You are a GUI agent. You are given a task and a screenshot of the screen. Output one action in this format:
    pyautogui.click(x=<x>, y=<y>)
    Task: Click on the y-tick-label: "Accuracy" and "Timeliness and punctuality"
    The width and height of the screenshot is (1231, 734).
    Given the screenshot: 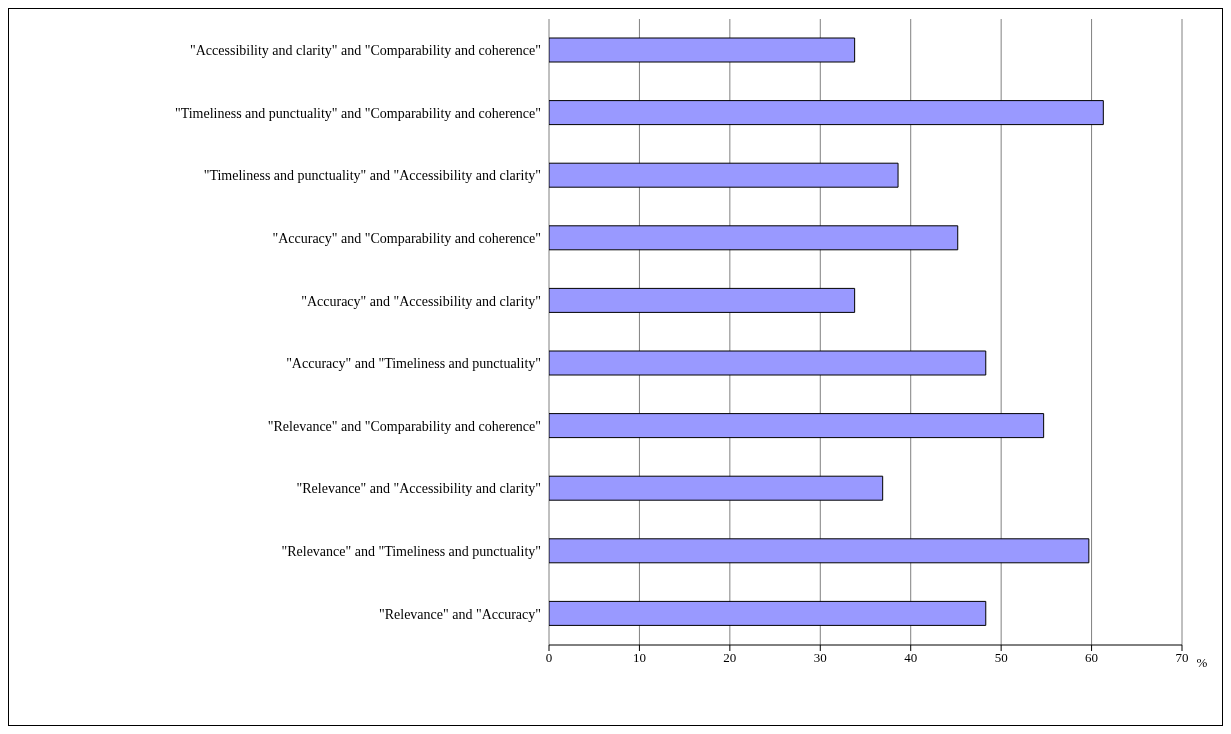 What is the action you would take?
    pyautogui.click(x=413, y=364)
    